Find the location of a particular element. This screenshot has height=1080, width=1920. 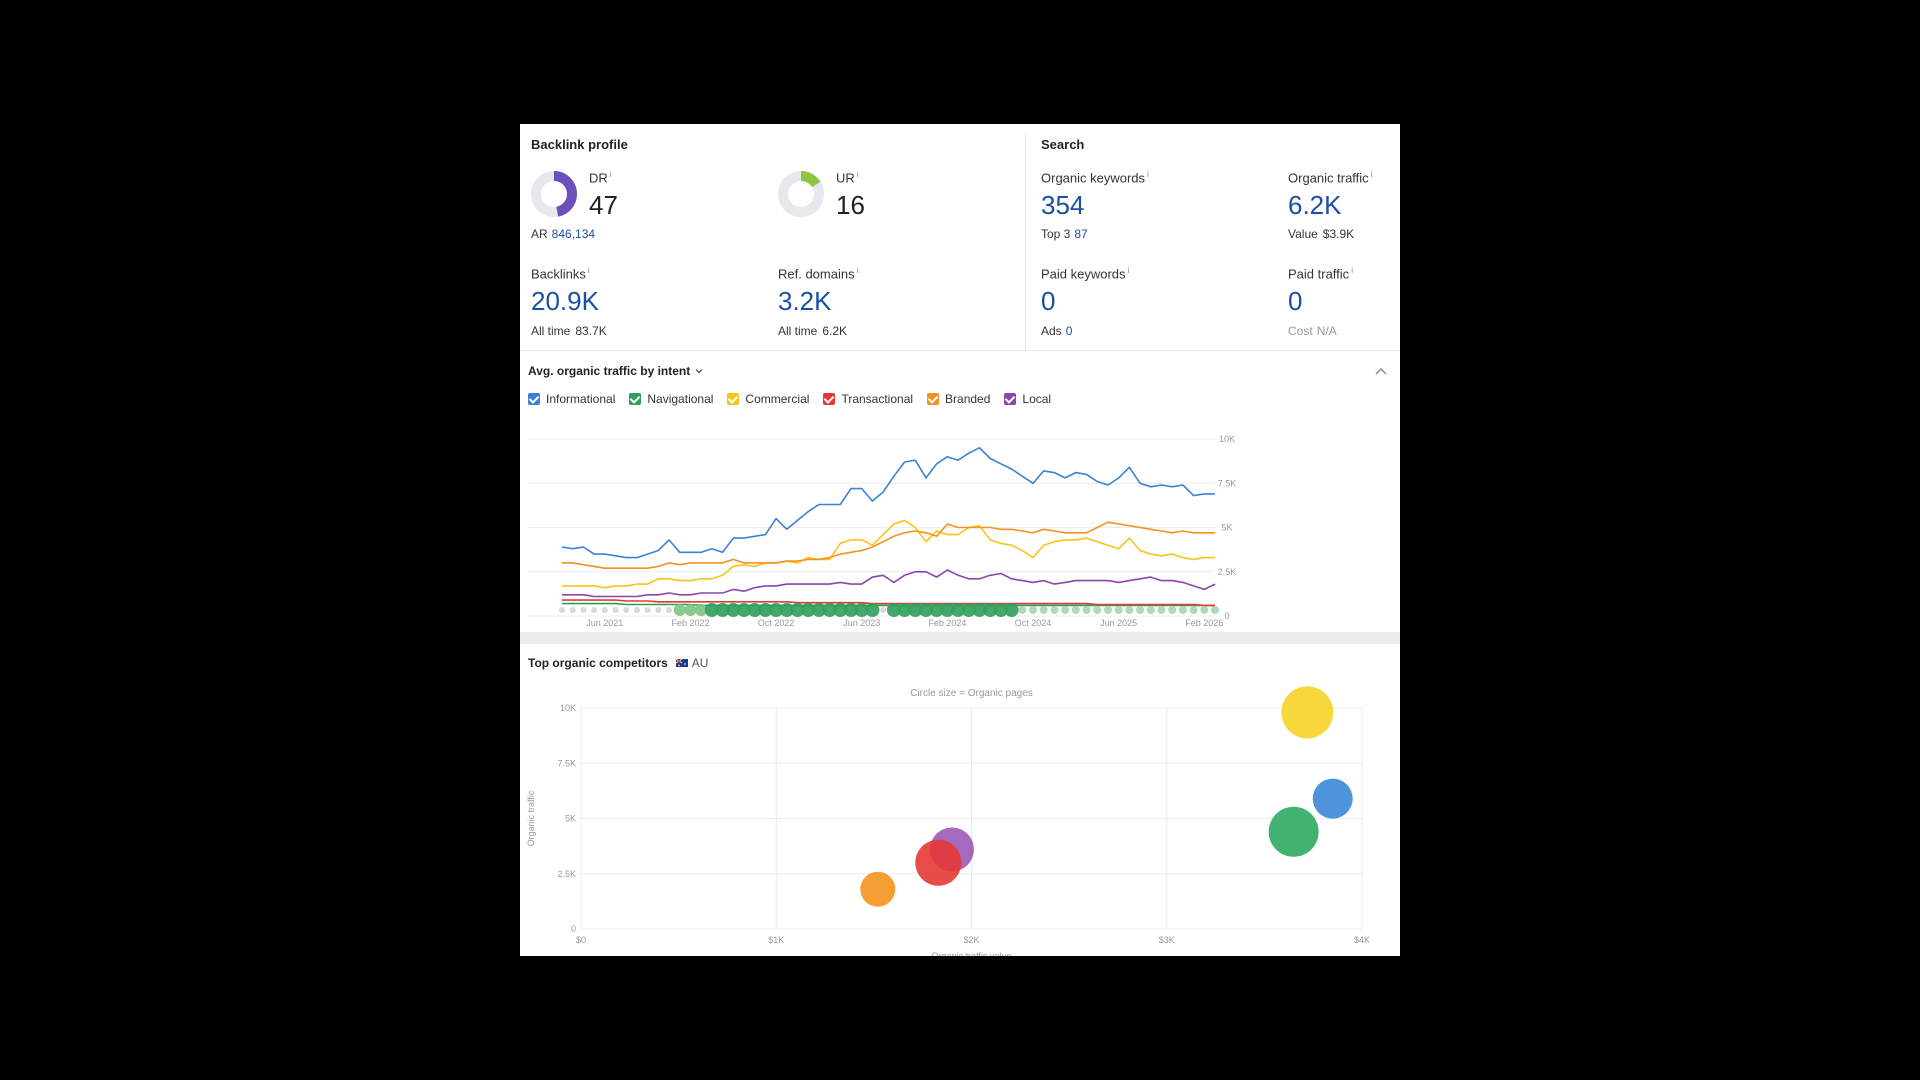

series-line-navigational is located at coordinates (888, 604).